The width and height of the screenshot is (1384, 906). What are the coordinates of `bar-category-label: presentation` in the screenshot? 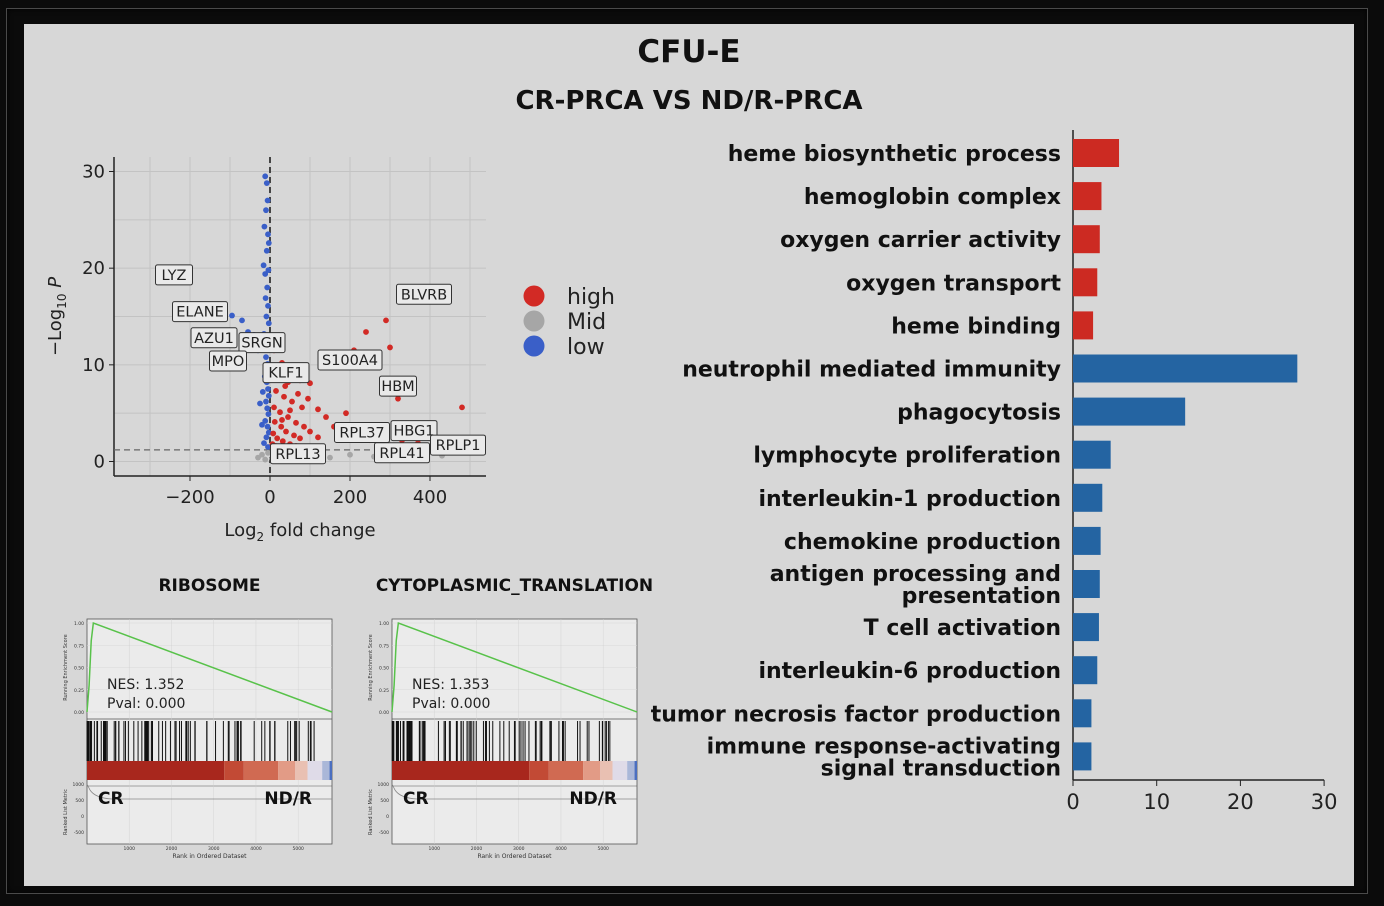 It's located at (981, 596).